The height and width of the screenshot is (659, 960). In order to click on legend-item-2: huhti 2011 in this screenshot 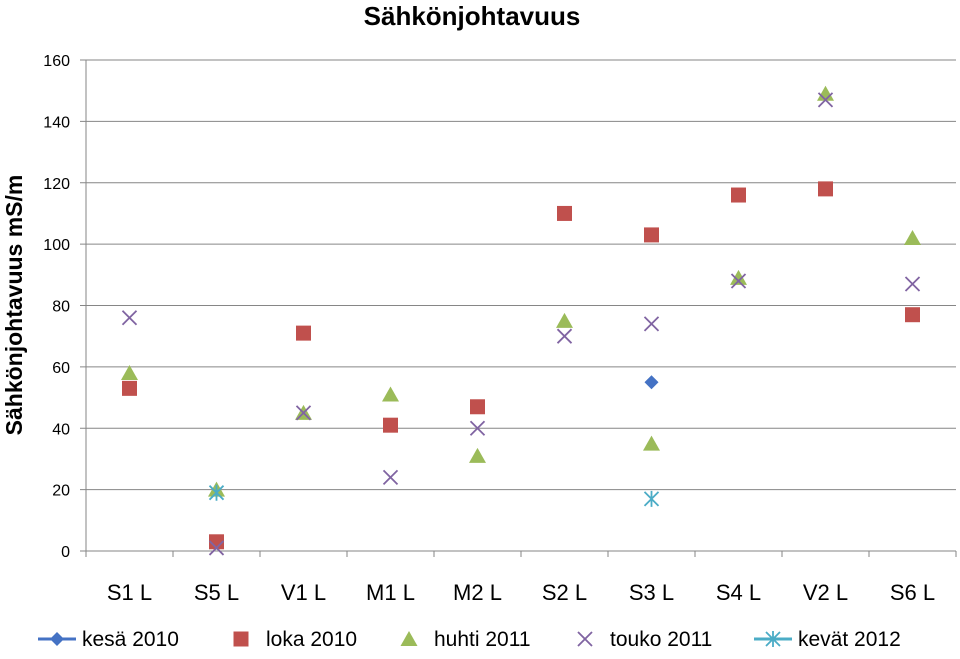, I will do `click(465, 639)`.